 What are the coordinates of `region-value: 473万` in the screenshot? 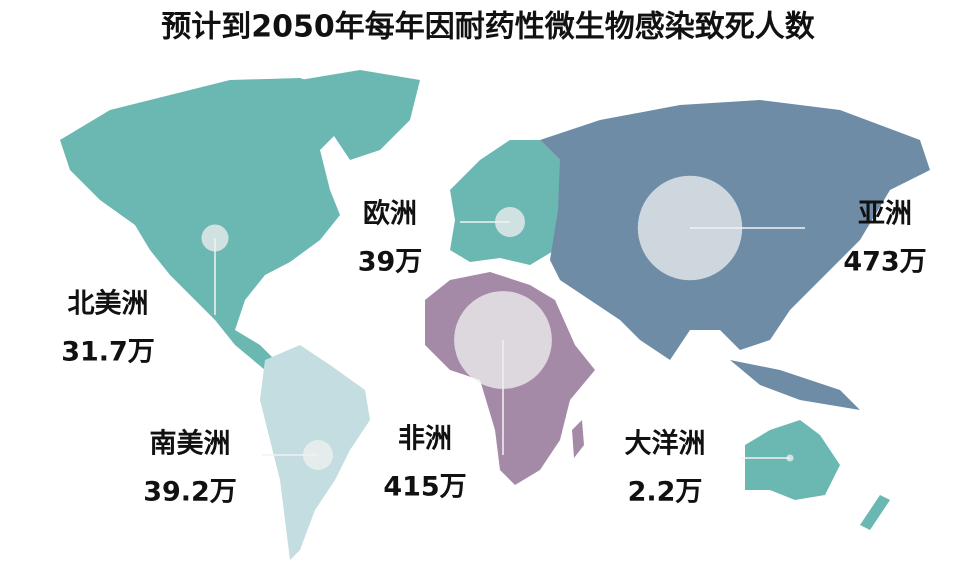 It's located at (884, 262).